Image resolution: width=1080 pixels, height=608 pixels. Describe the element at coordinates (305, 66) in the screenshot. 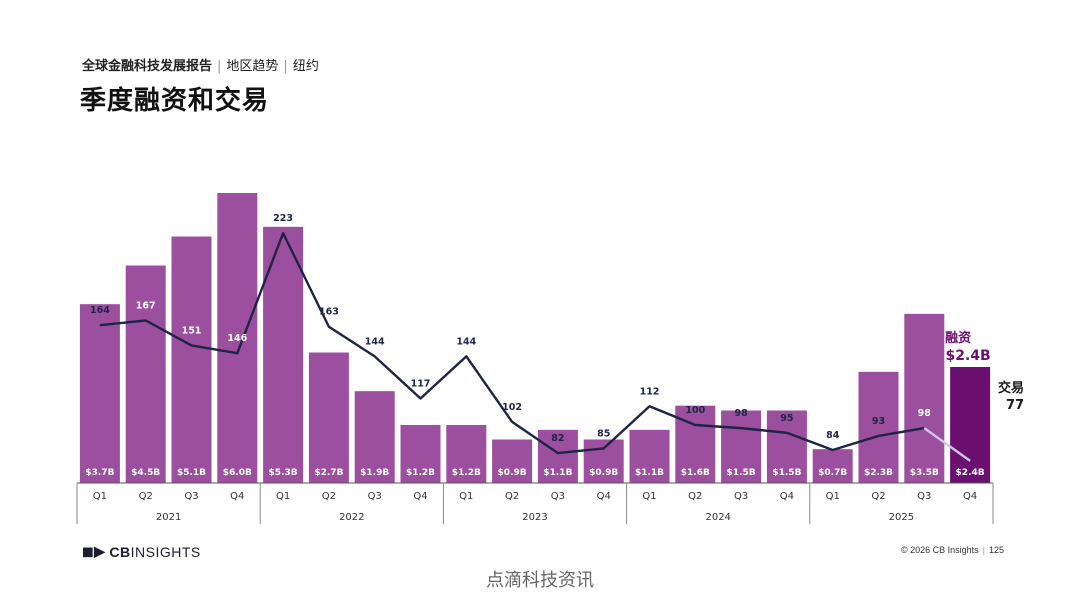

I see `city-name: 纽约` at that location.